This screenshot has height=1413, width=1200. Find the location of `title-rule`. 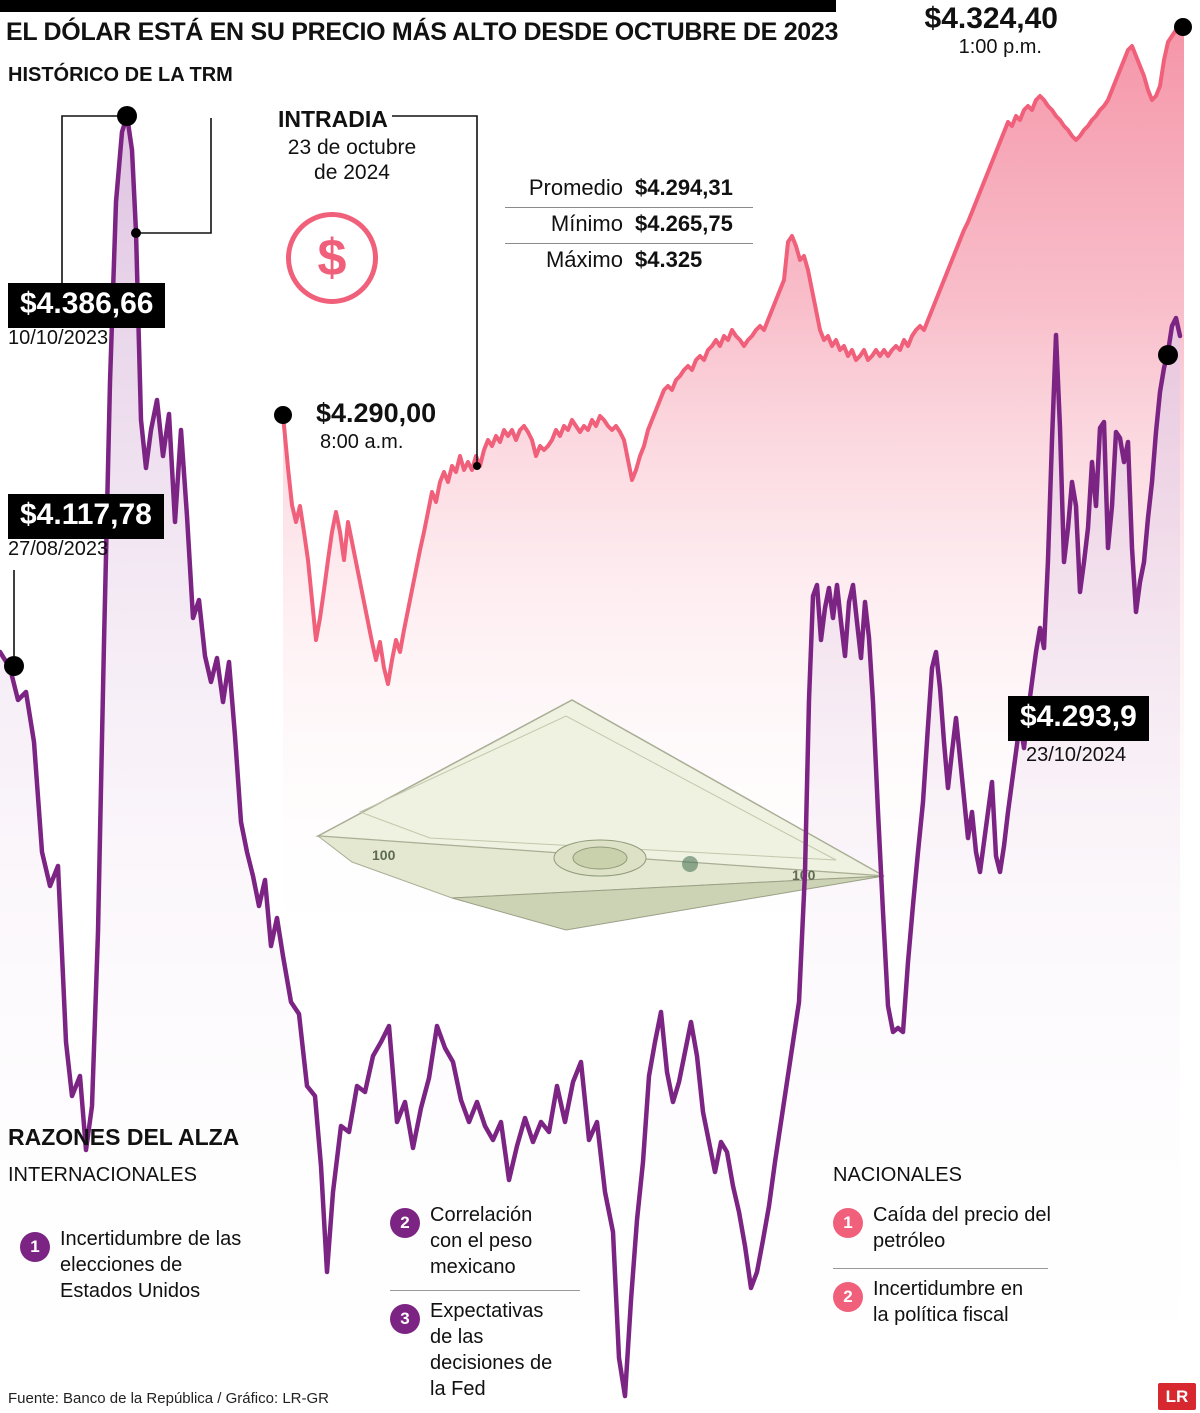

title-rule is located at coordinates (418, 6).